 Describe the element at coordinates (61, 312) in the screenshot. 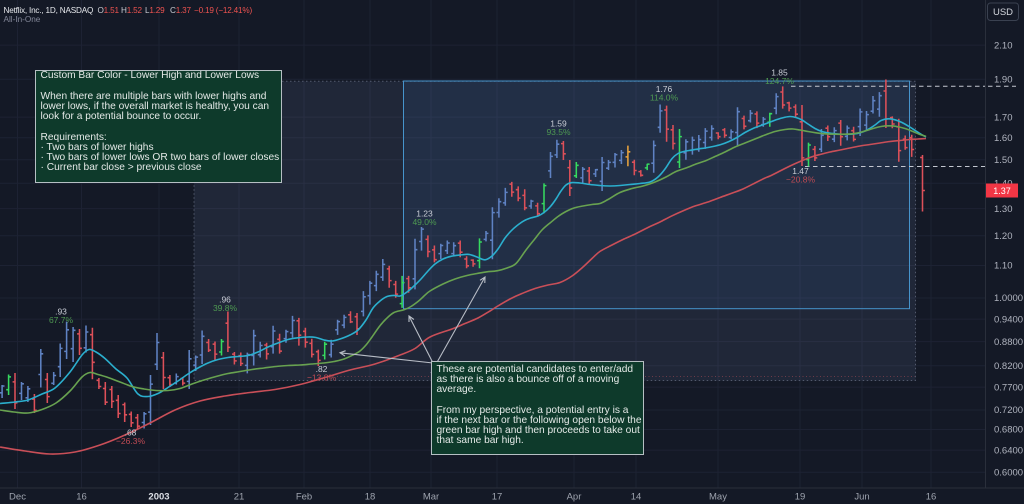

I see `svg-text: .93` at that location.